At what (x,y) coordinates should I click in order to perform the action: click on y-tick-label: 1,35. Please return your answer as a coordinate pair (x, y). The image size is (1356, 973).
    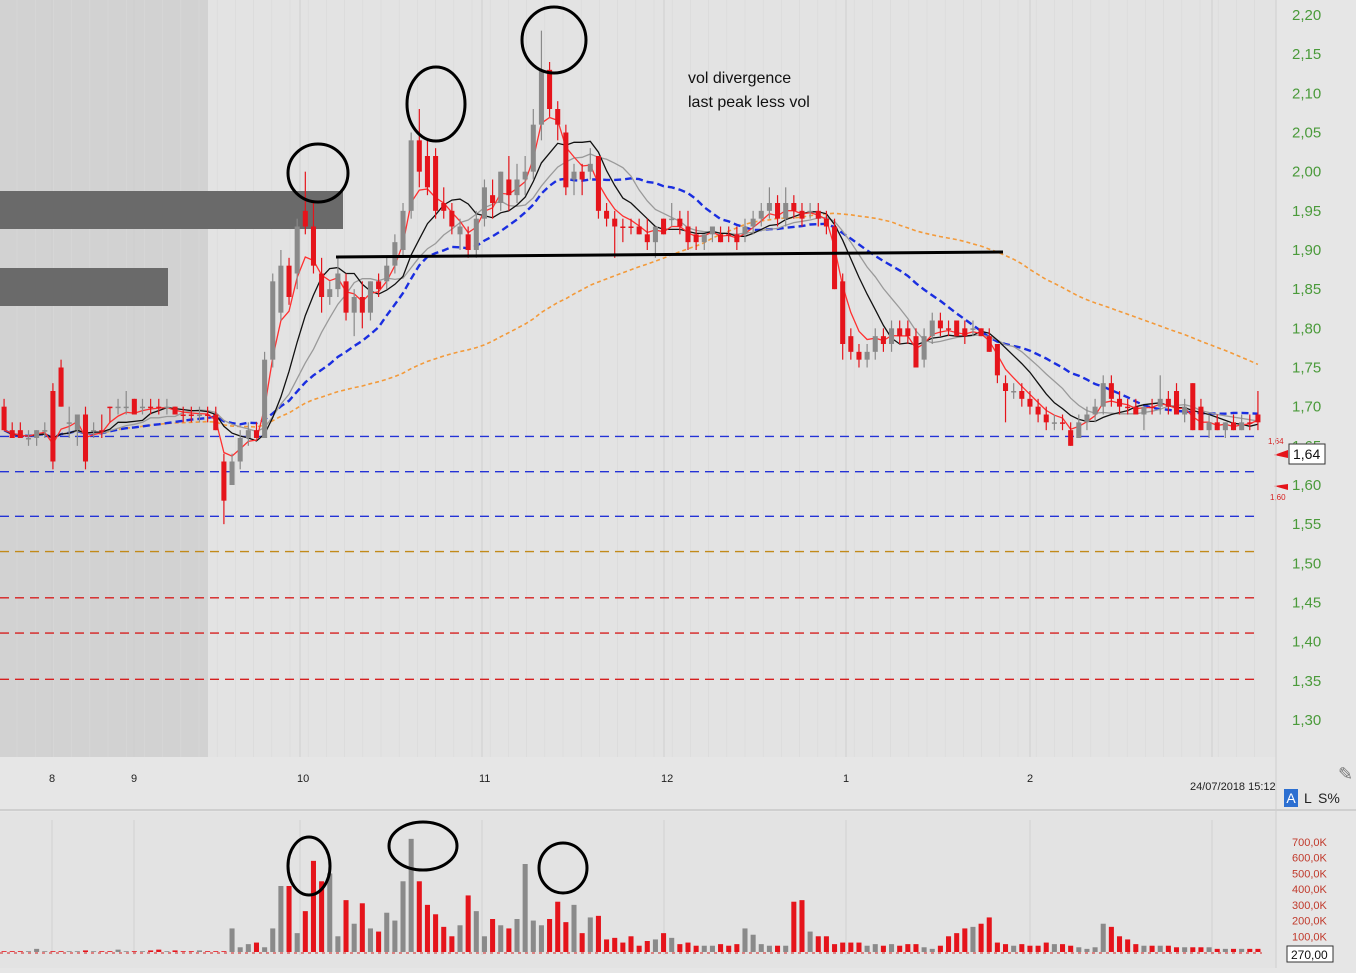
    Looking at the image, I should click on (1306, 681).